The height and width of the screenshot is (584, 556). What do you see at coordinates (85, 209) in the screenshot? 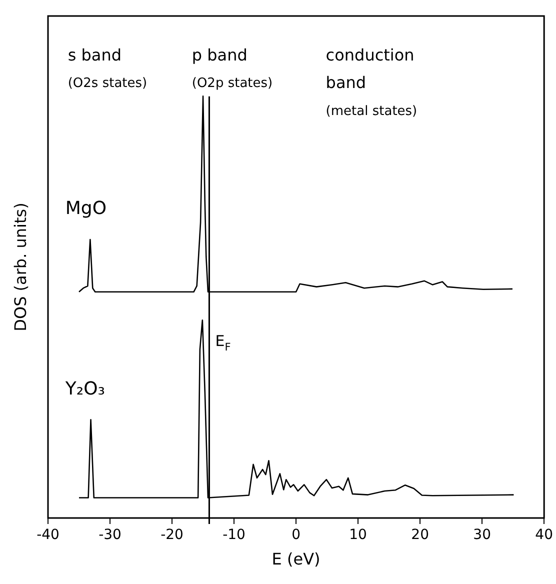
I see `series-label: MgO` at bounding box center [85, 209].